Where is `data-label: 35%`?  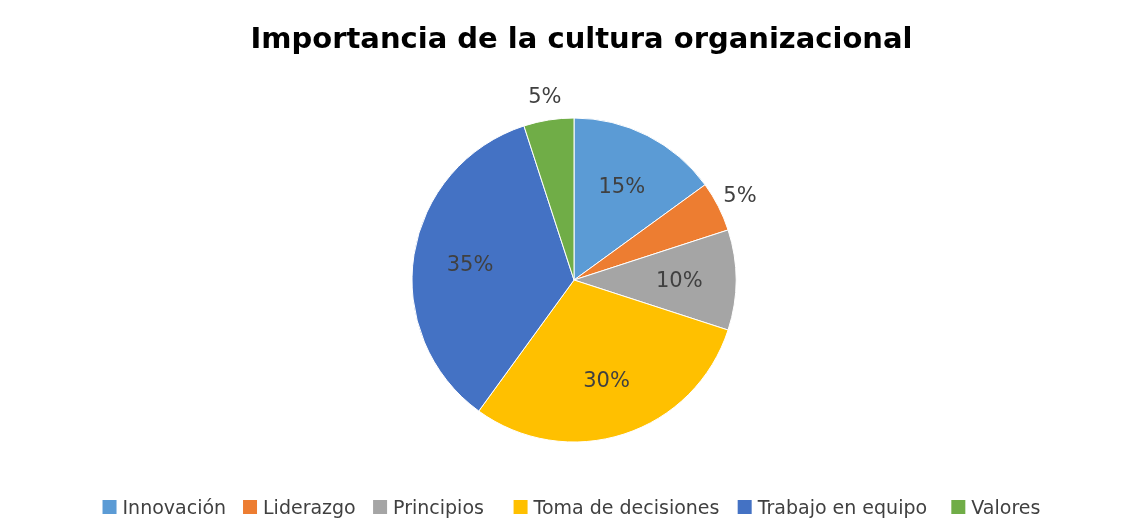 data-label: 35% is located at coordinates (470, 263).